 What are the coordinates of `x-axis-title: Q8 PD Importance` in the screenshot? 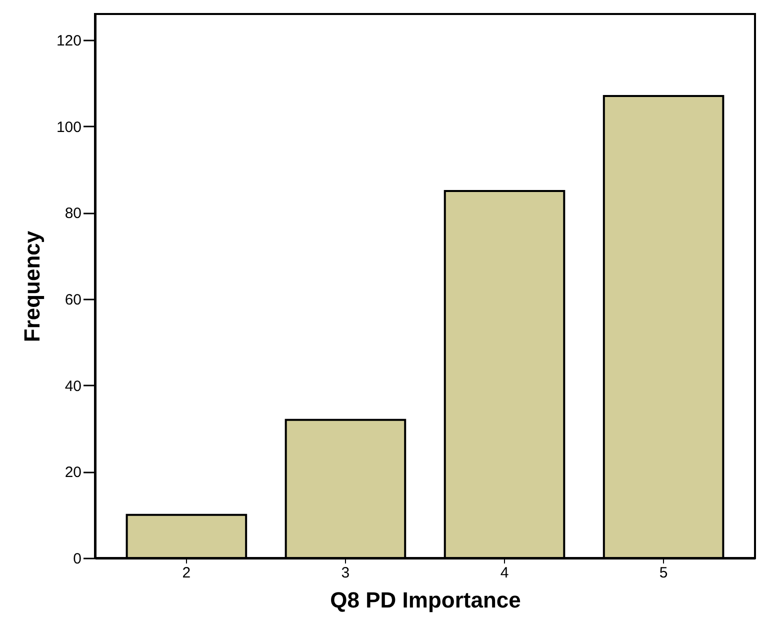 It's located at (425, 600).